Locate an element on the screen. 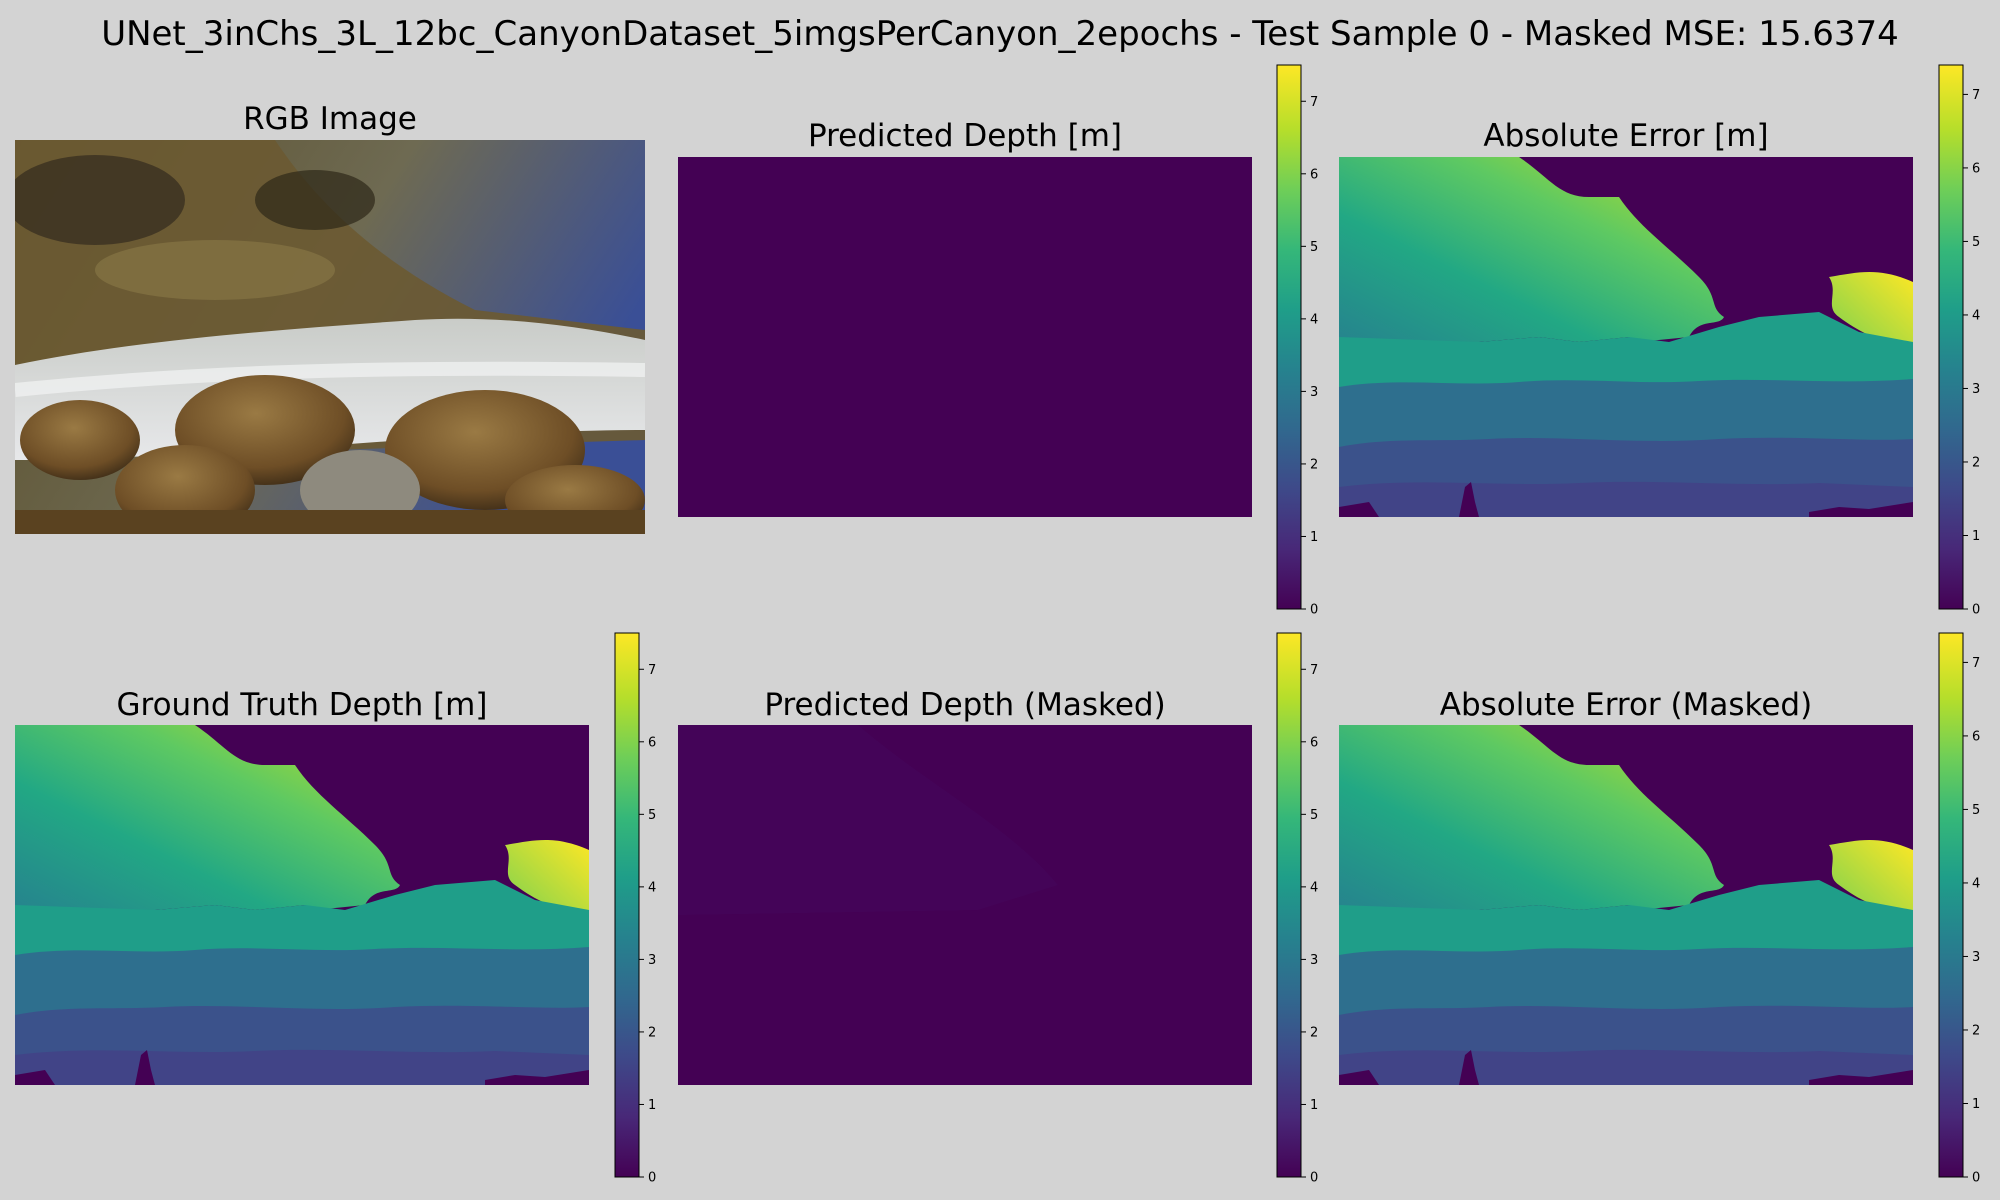  predicted-depth-masked-colorbar: 0 1 2 3 4 5 6 7 is located at coordinates (1297, 909).